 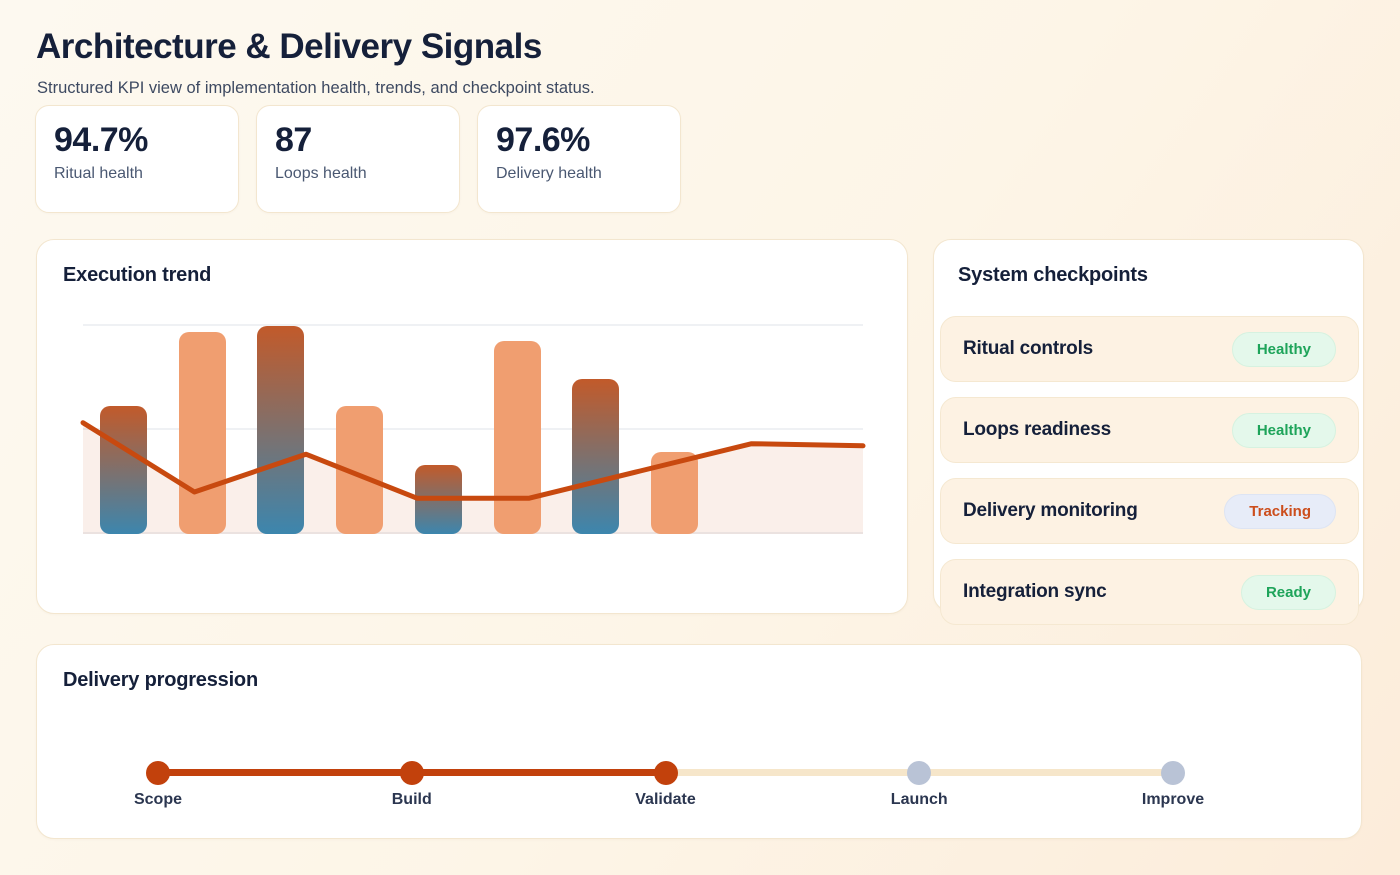 I want to click on checkpoint-label: Delivery monitoring, so click(x=1050, y=510).